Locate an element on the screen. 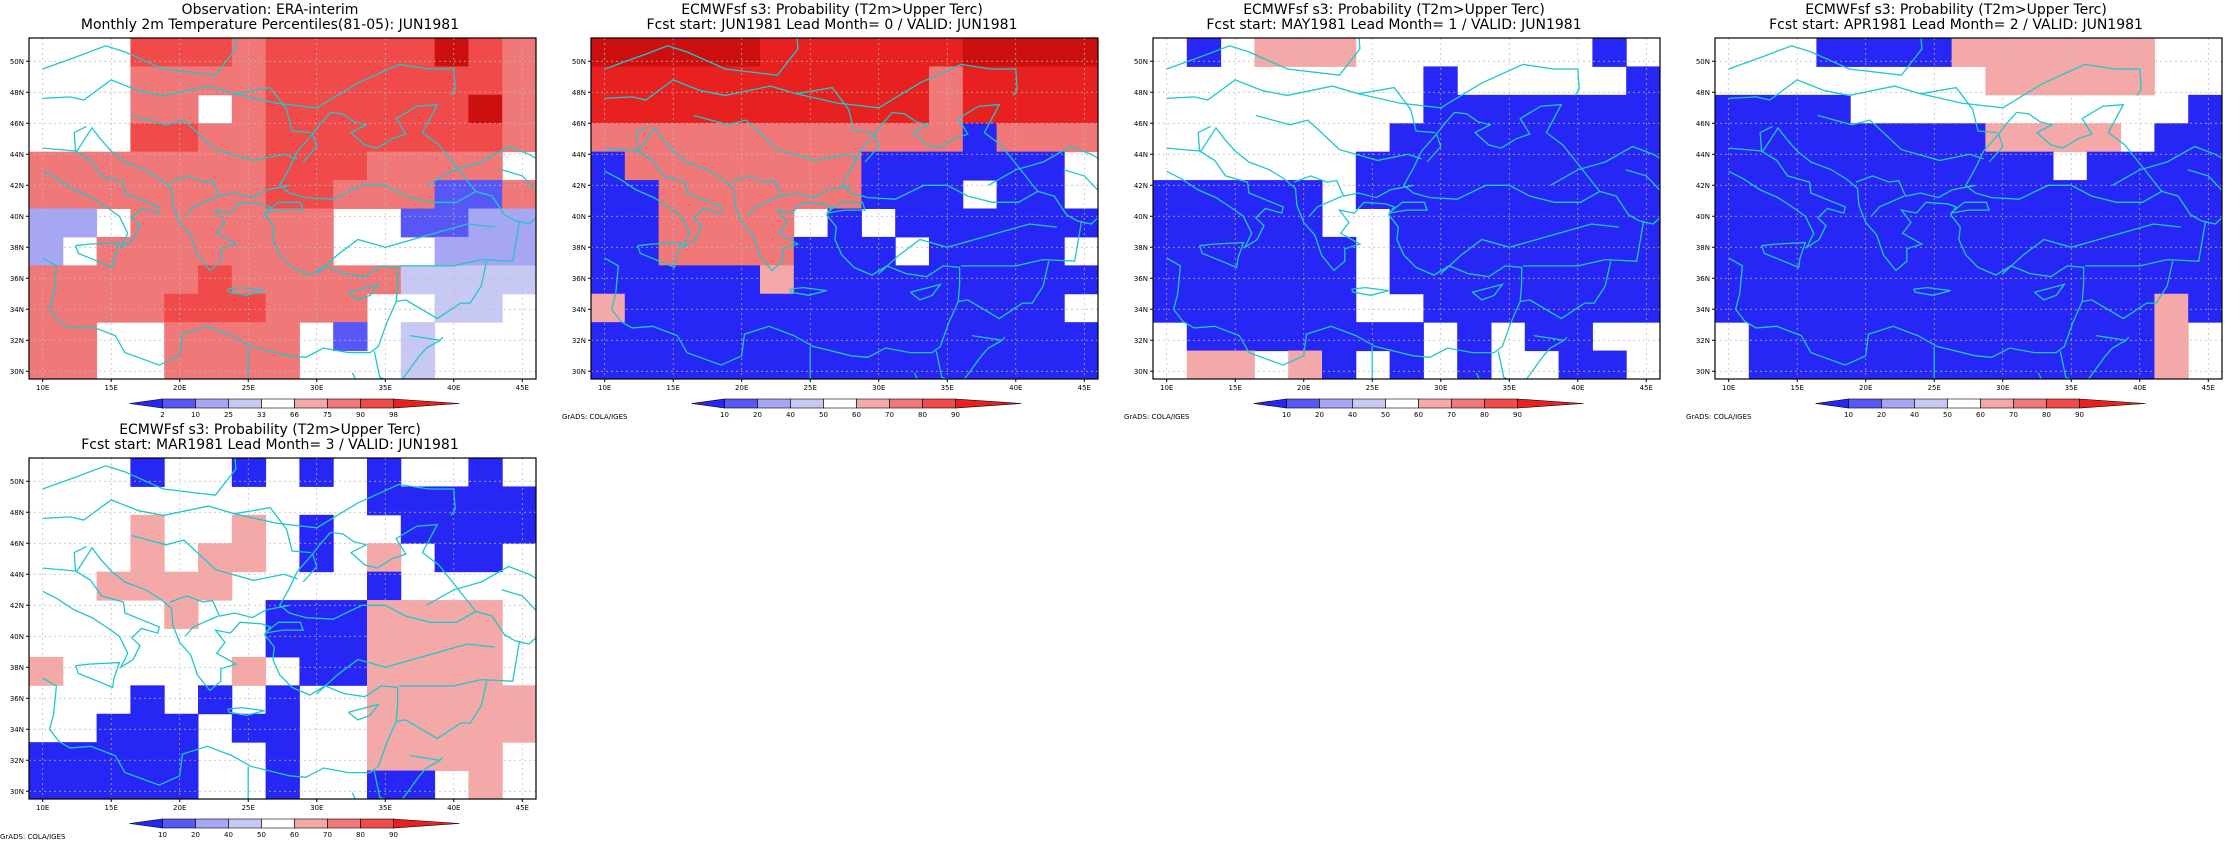 The image size is (2240, 841). colorbar-label: 40 is located at coordinates (1914, 415).